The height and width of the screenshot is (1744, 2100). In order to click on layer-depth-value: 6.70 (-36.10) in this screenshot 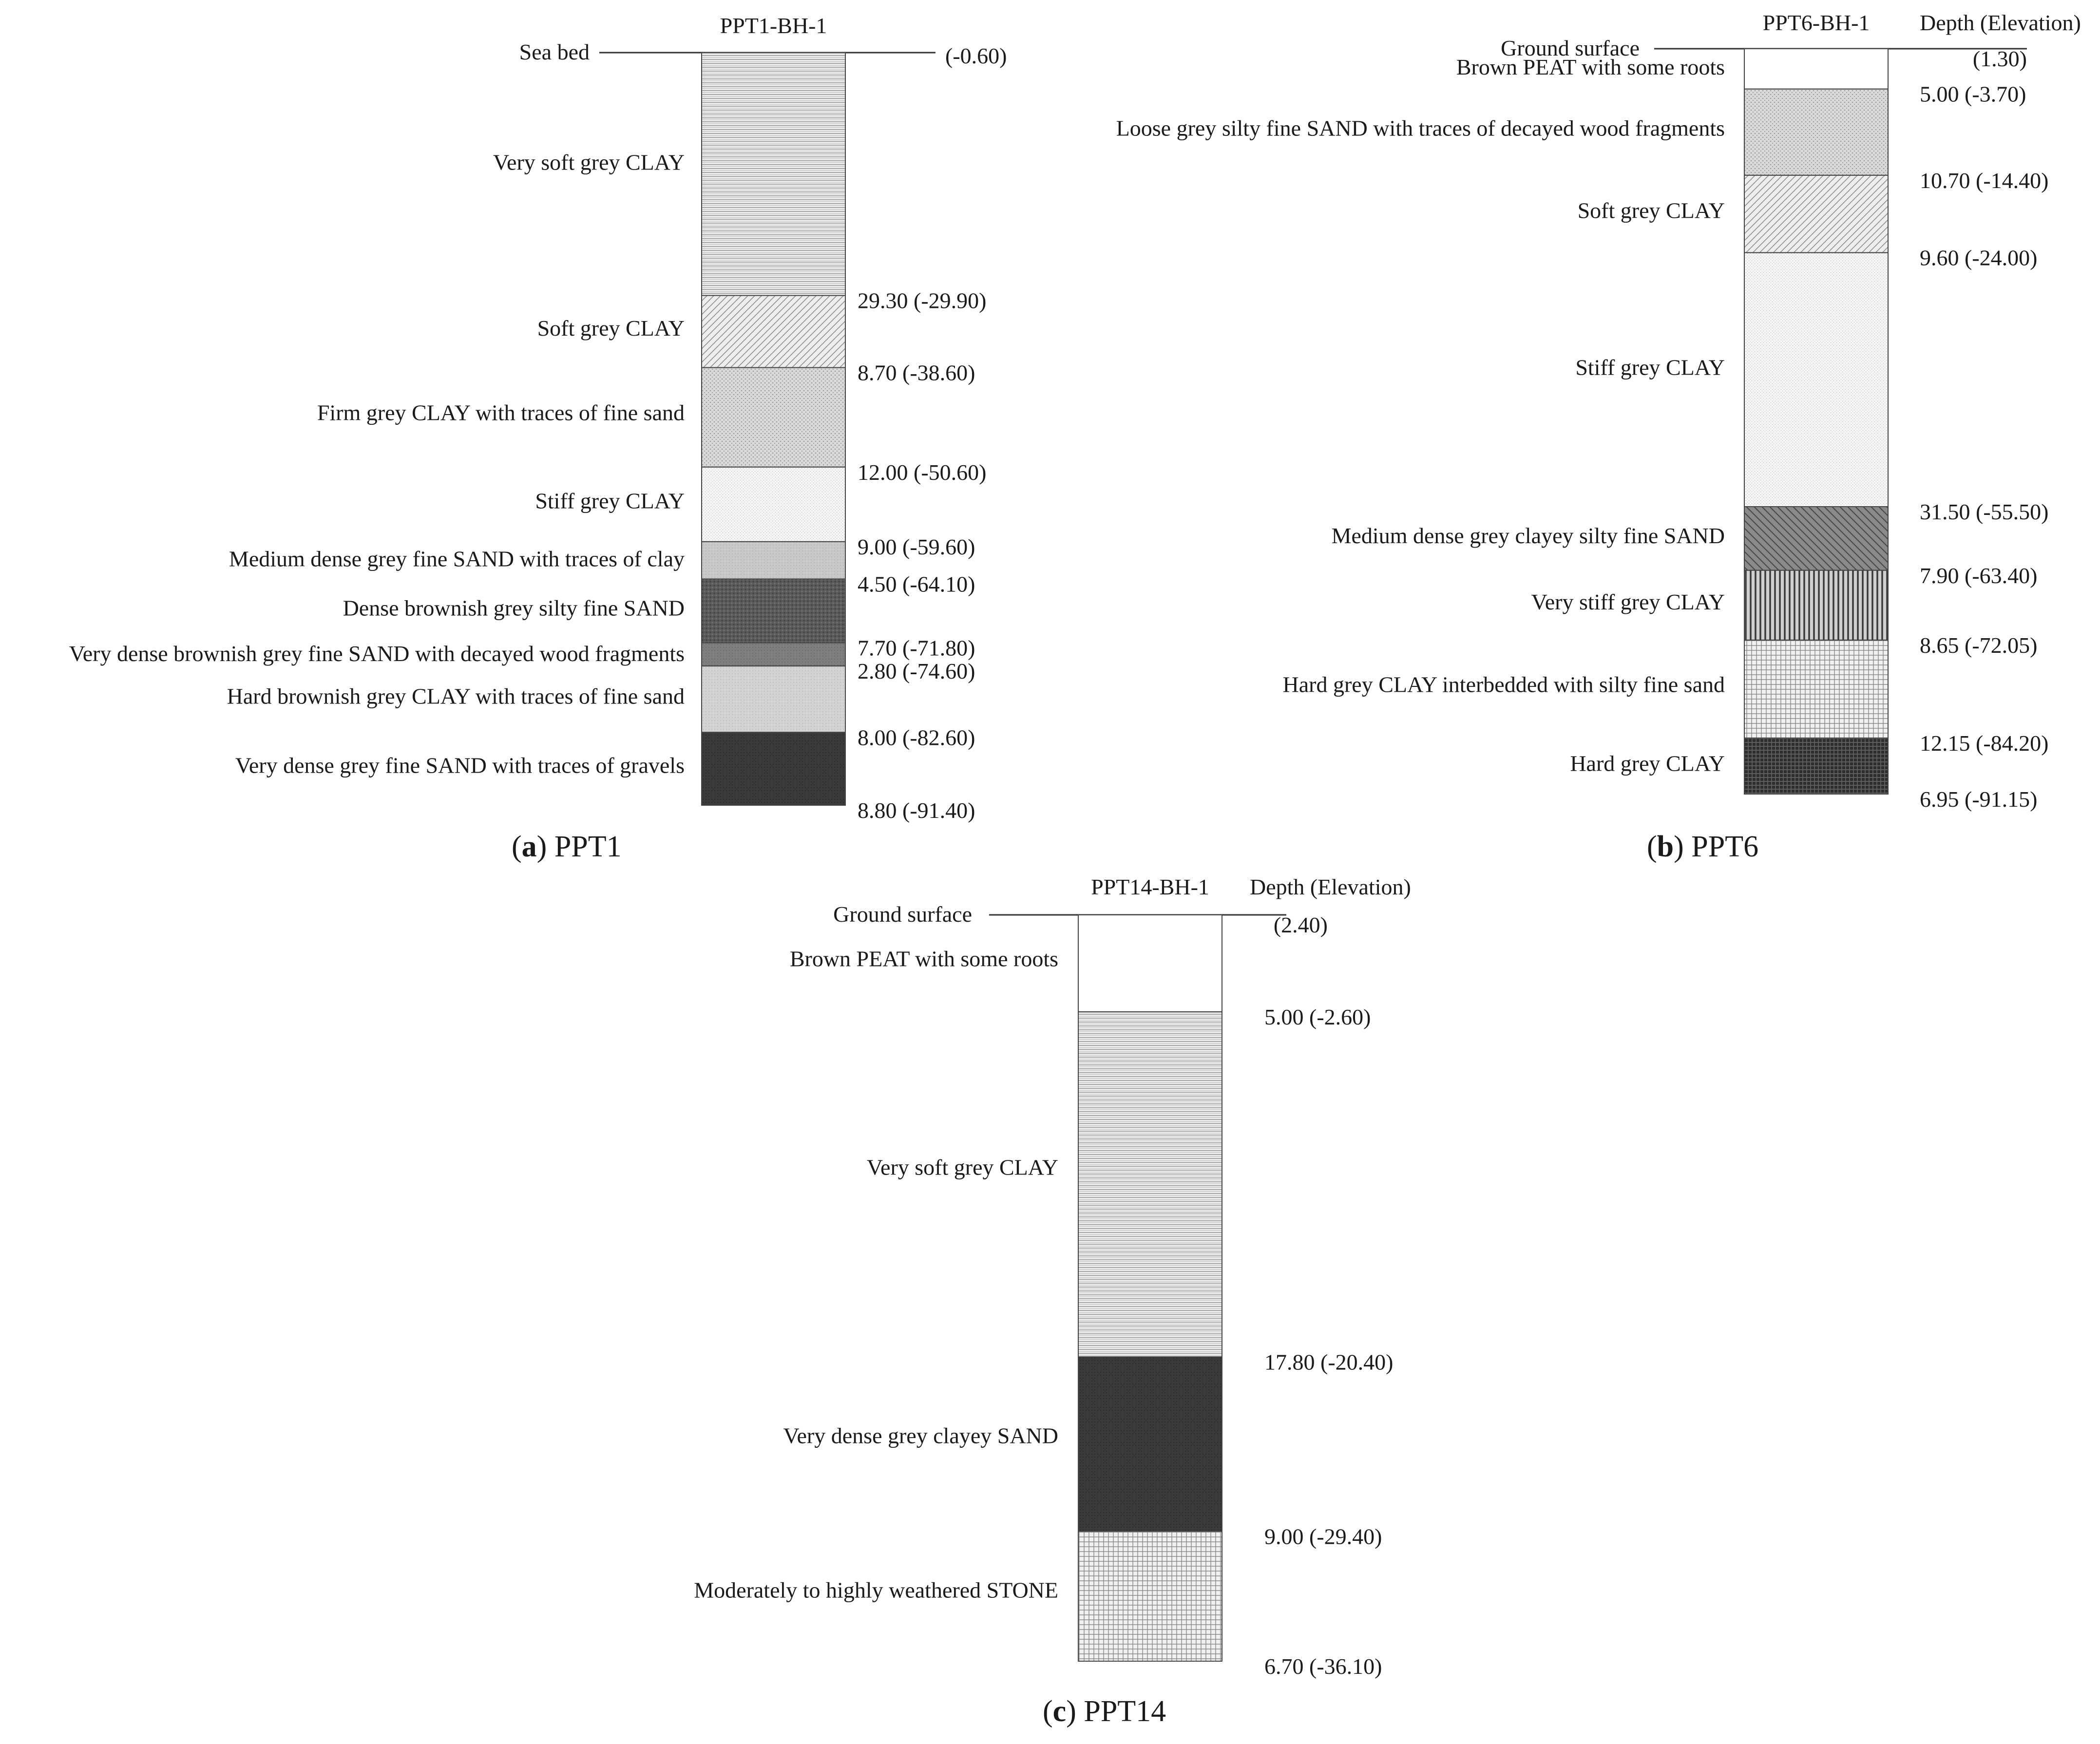, I will do `click(1323, 1667)`.